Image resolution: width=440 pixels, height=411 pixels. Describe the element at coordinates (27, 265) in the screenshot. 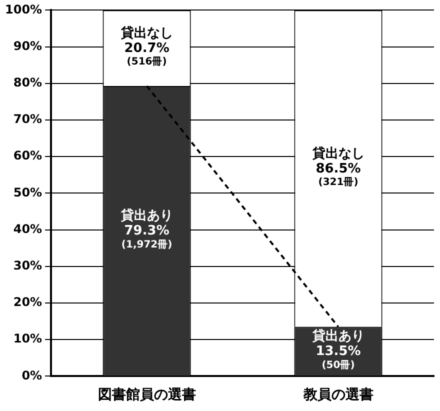

I see `y-tick-label: 30%` at that location.